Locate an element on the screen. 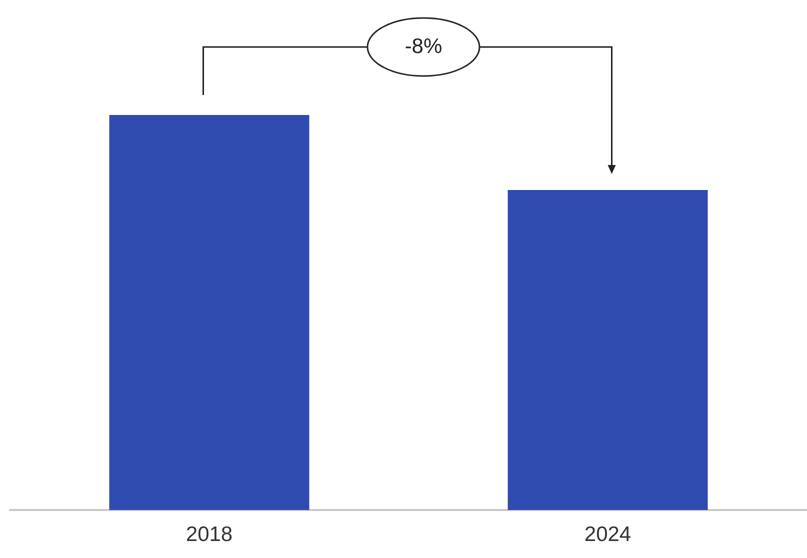  x-tick-label: 2018 is located at coordinates (209, 534).